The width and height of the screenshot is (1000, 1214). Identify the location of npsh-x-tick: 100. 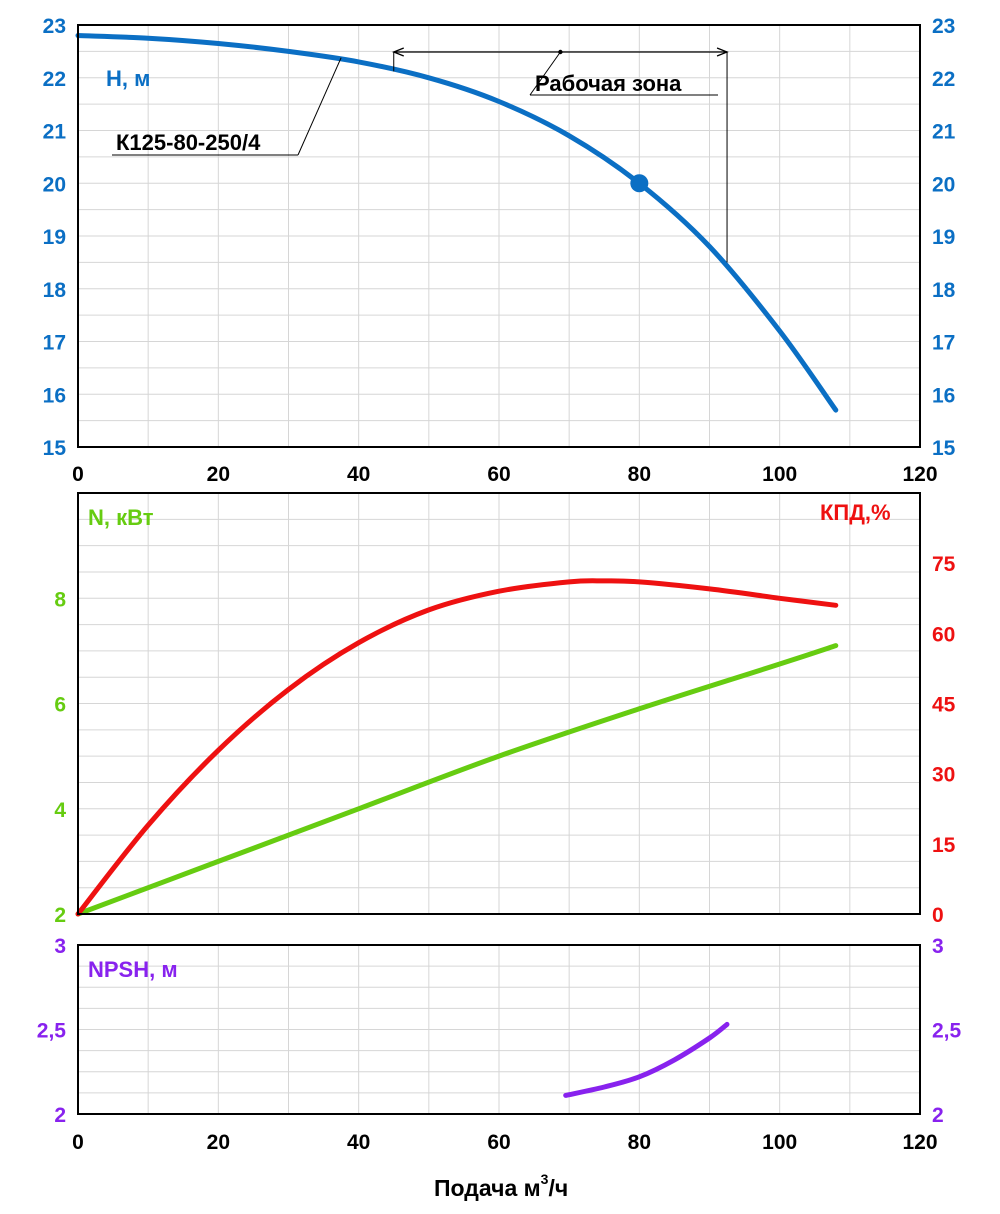
(779, 1142).